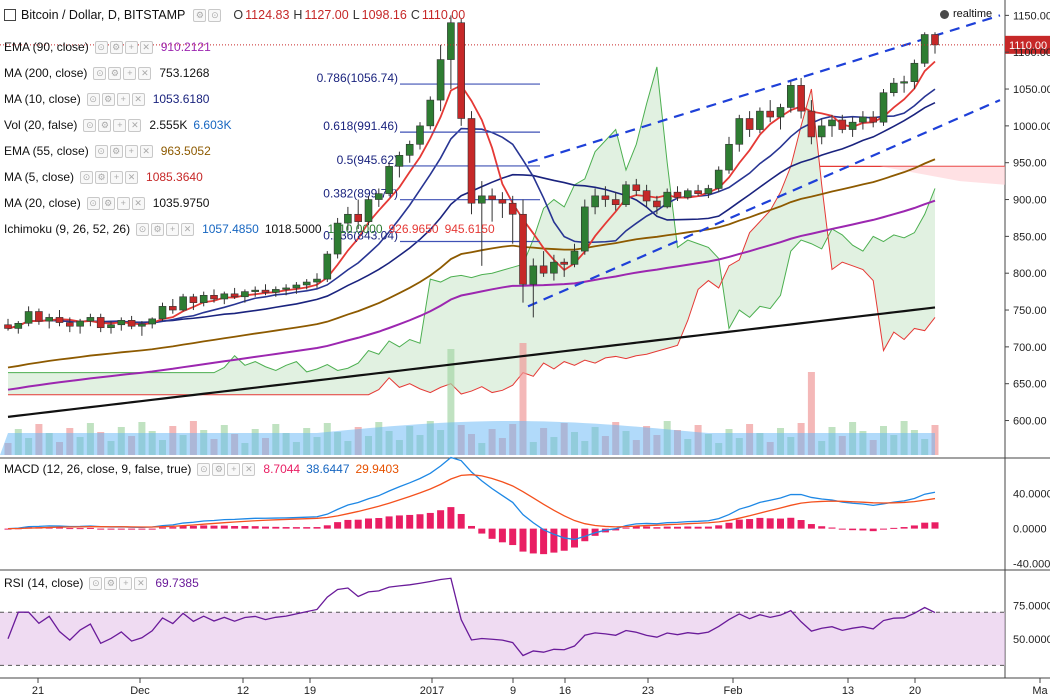  What do you see at coordinates (944, 14) in the screenshot?
I see `realtime-dot-icon` at bounding box center [944, 14].